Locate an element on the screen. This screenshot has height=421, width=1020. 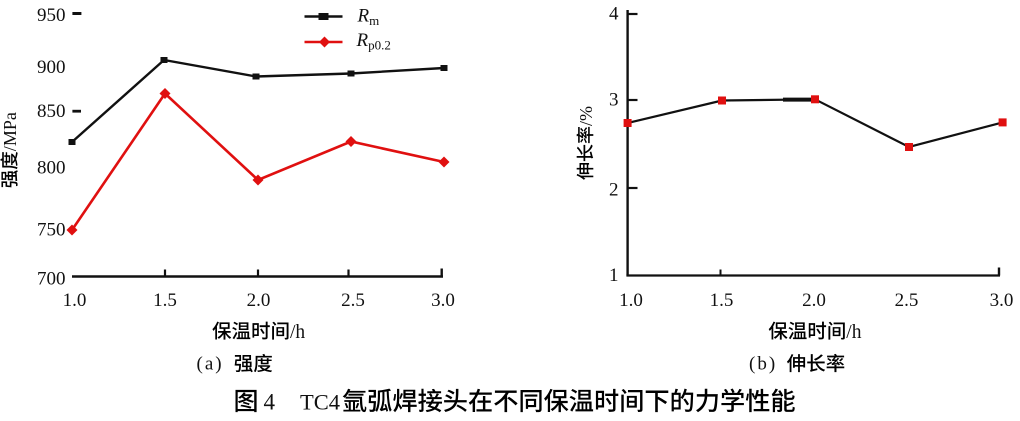
svg-text: 3 is located at coordinates (614, 100).